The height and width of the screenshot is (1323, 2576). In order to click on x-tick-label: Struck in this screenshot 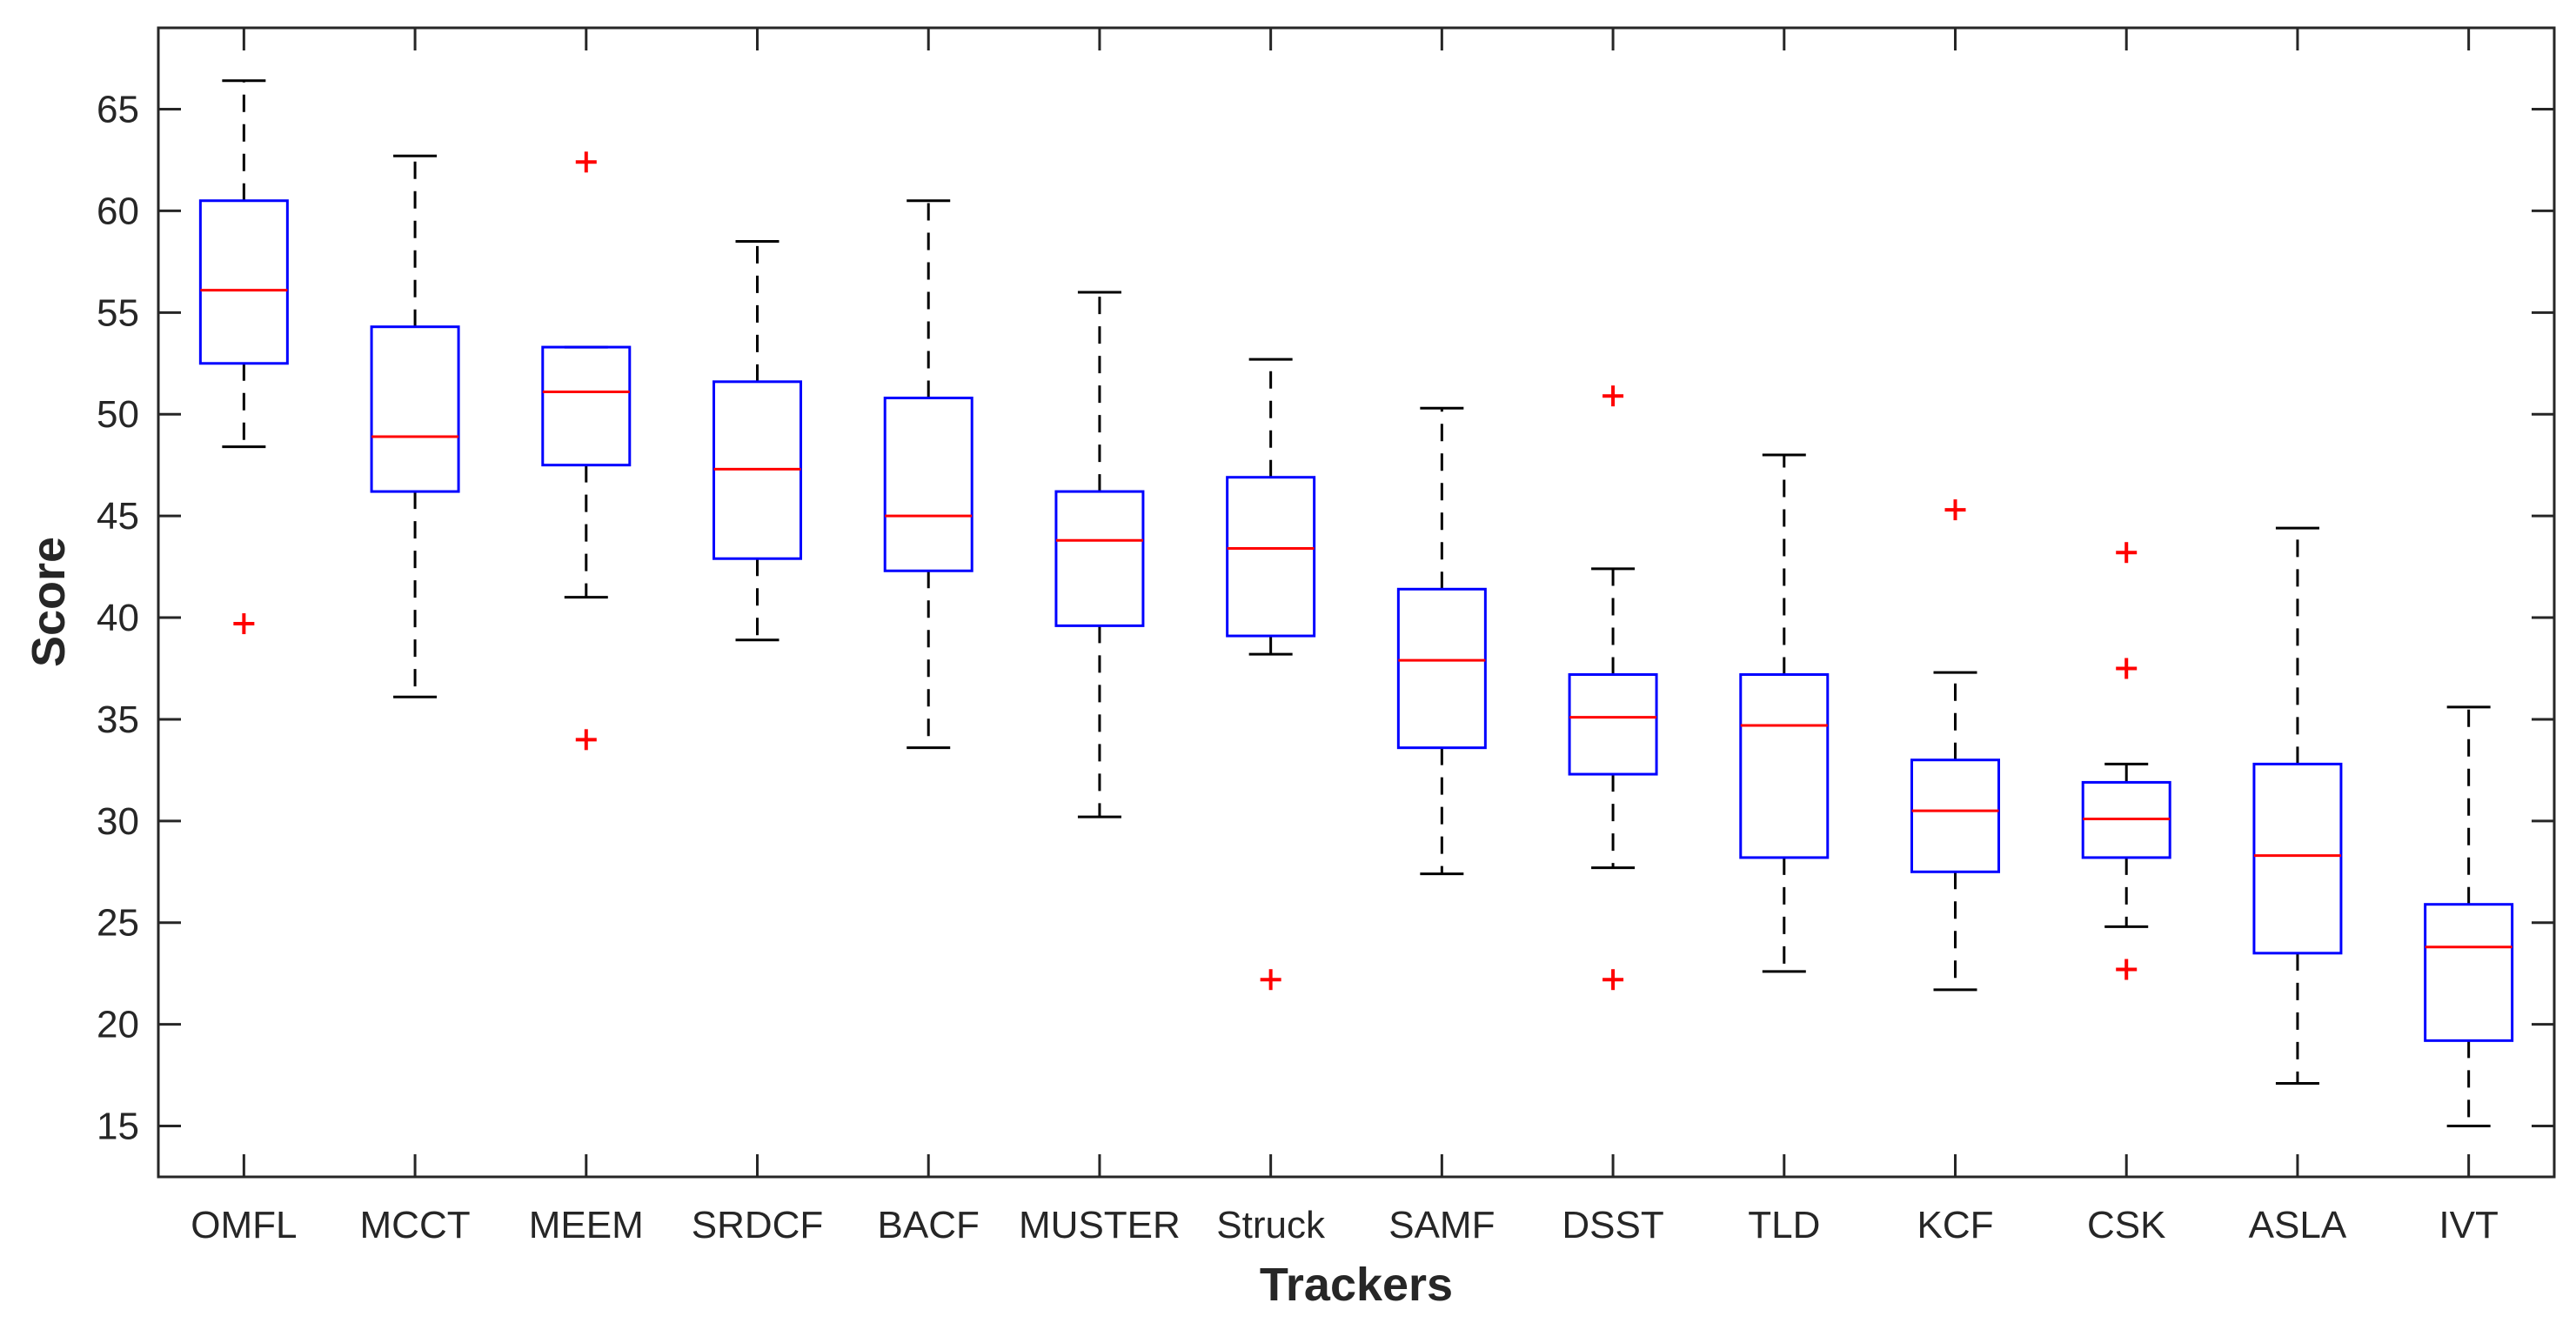, I will do `click(1271, 1225)`.